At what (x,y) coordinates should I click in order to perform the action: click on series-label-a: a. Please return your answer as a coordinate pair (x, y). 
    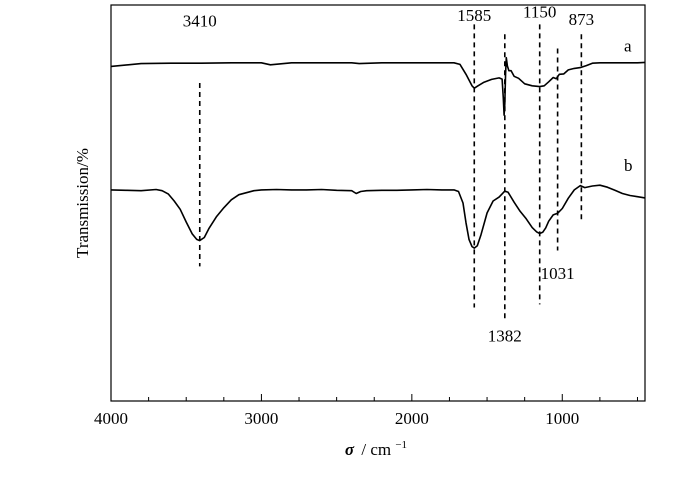
    Looking at the image, I should click on (628, 45).